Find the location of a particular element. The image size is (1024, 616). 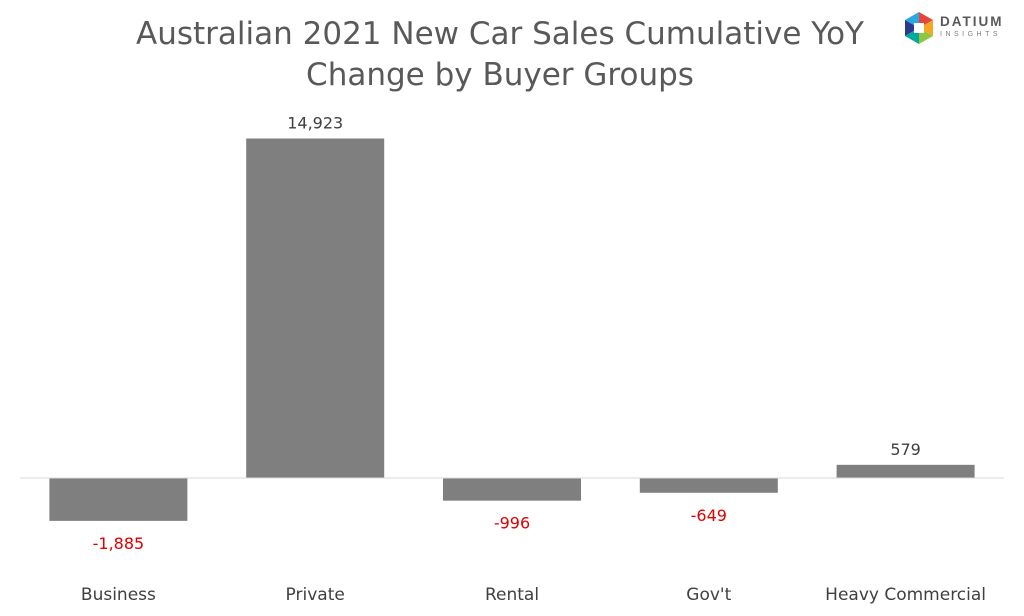

category-label-gov-t: Gov't is located at coordinates (708, 595).